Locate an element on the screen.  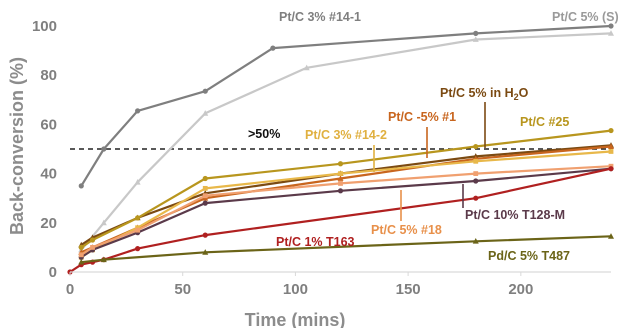
annotation-pd-c-5-t487: Pd/C 5% T487 is located at coordinates (529, 256).